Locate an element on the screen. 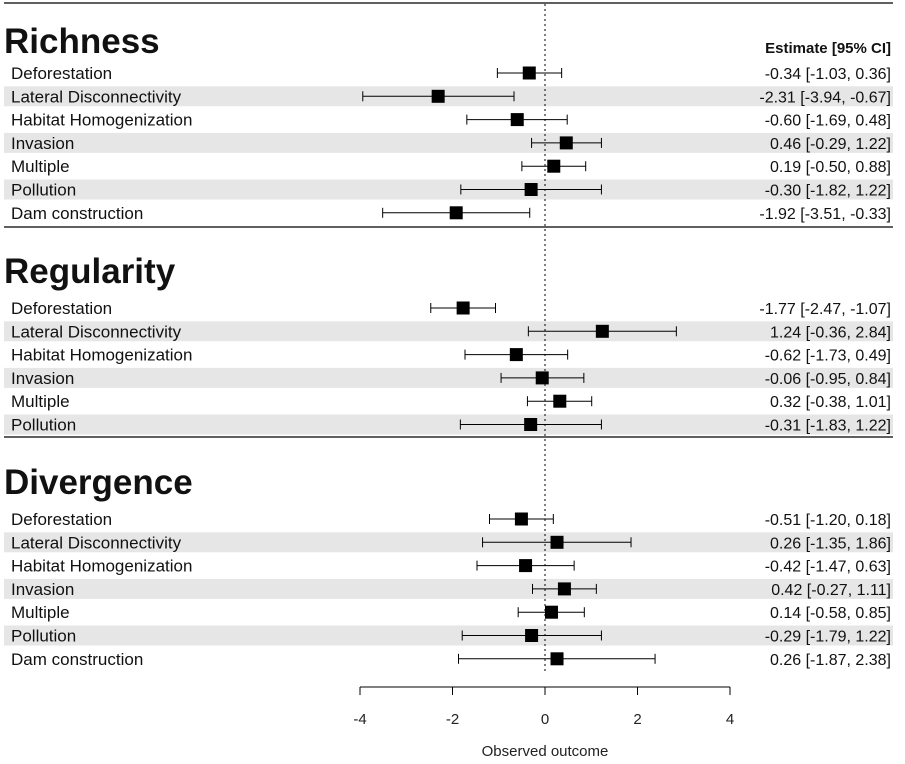 The width and height of the screenshot is (905, 764). x-tick-label: 2 is located at coordinates (637, 719).